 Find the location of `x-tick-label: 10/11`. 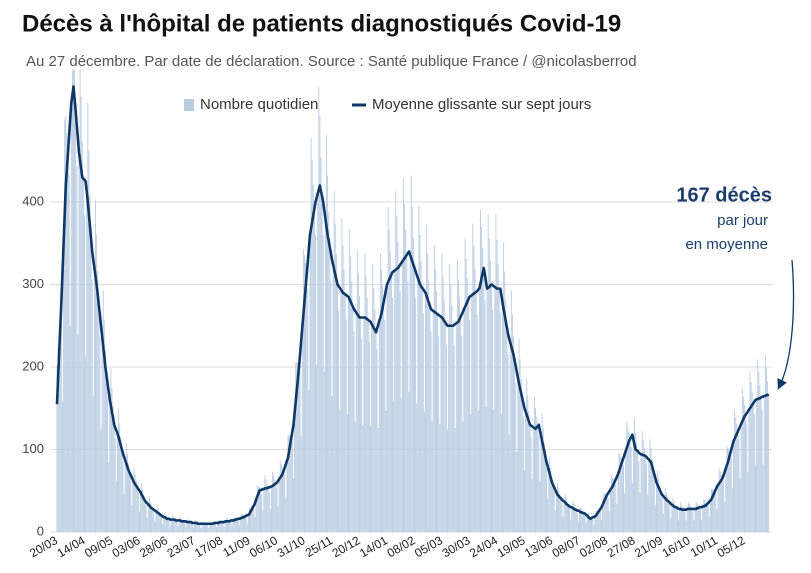

x-tick-label: 10/11 is located at coordinates (704, 546).